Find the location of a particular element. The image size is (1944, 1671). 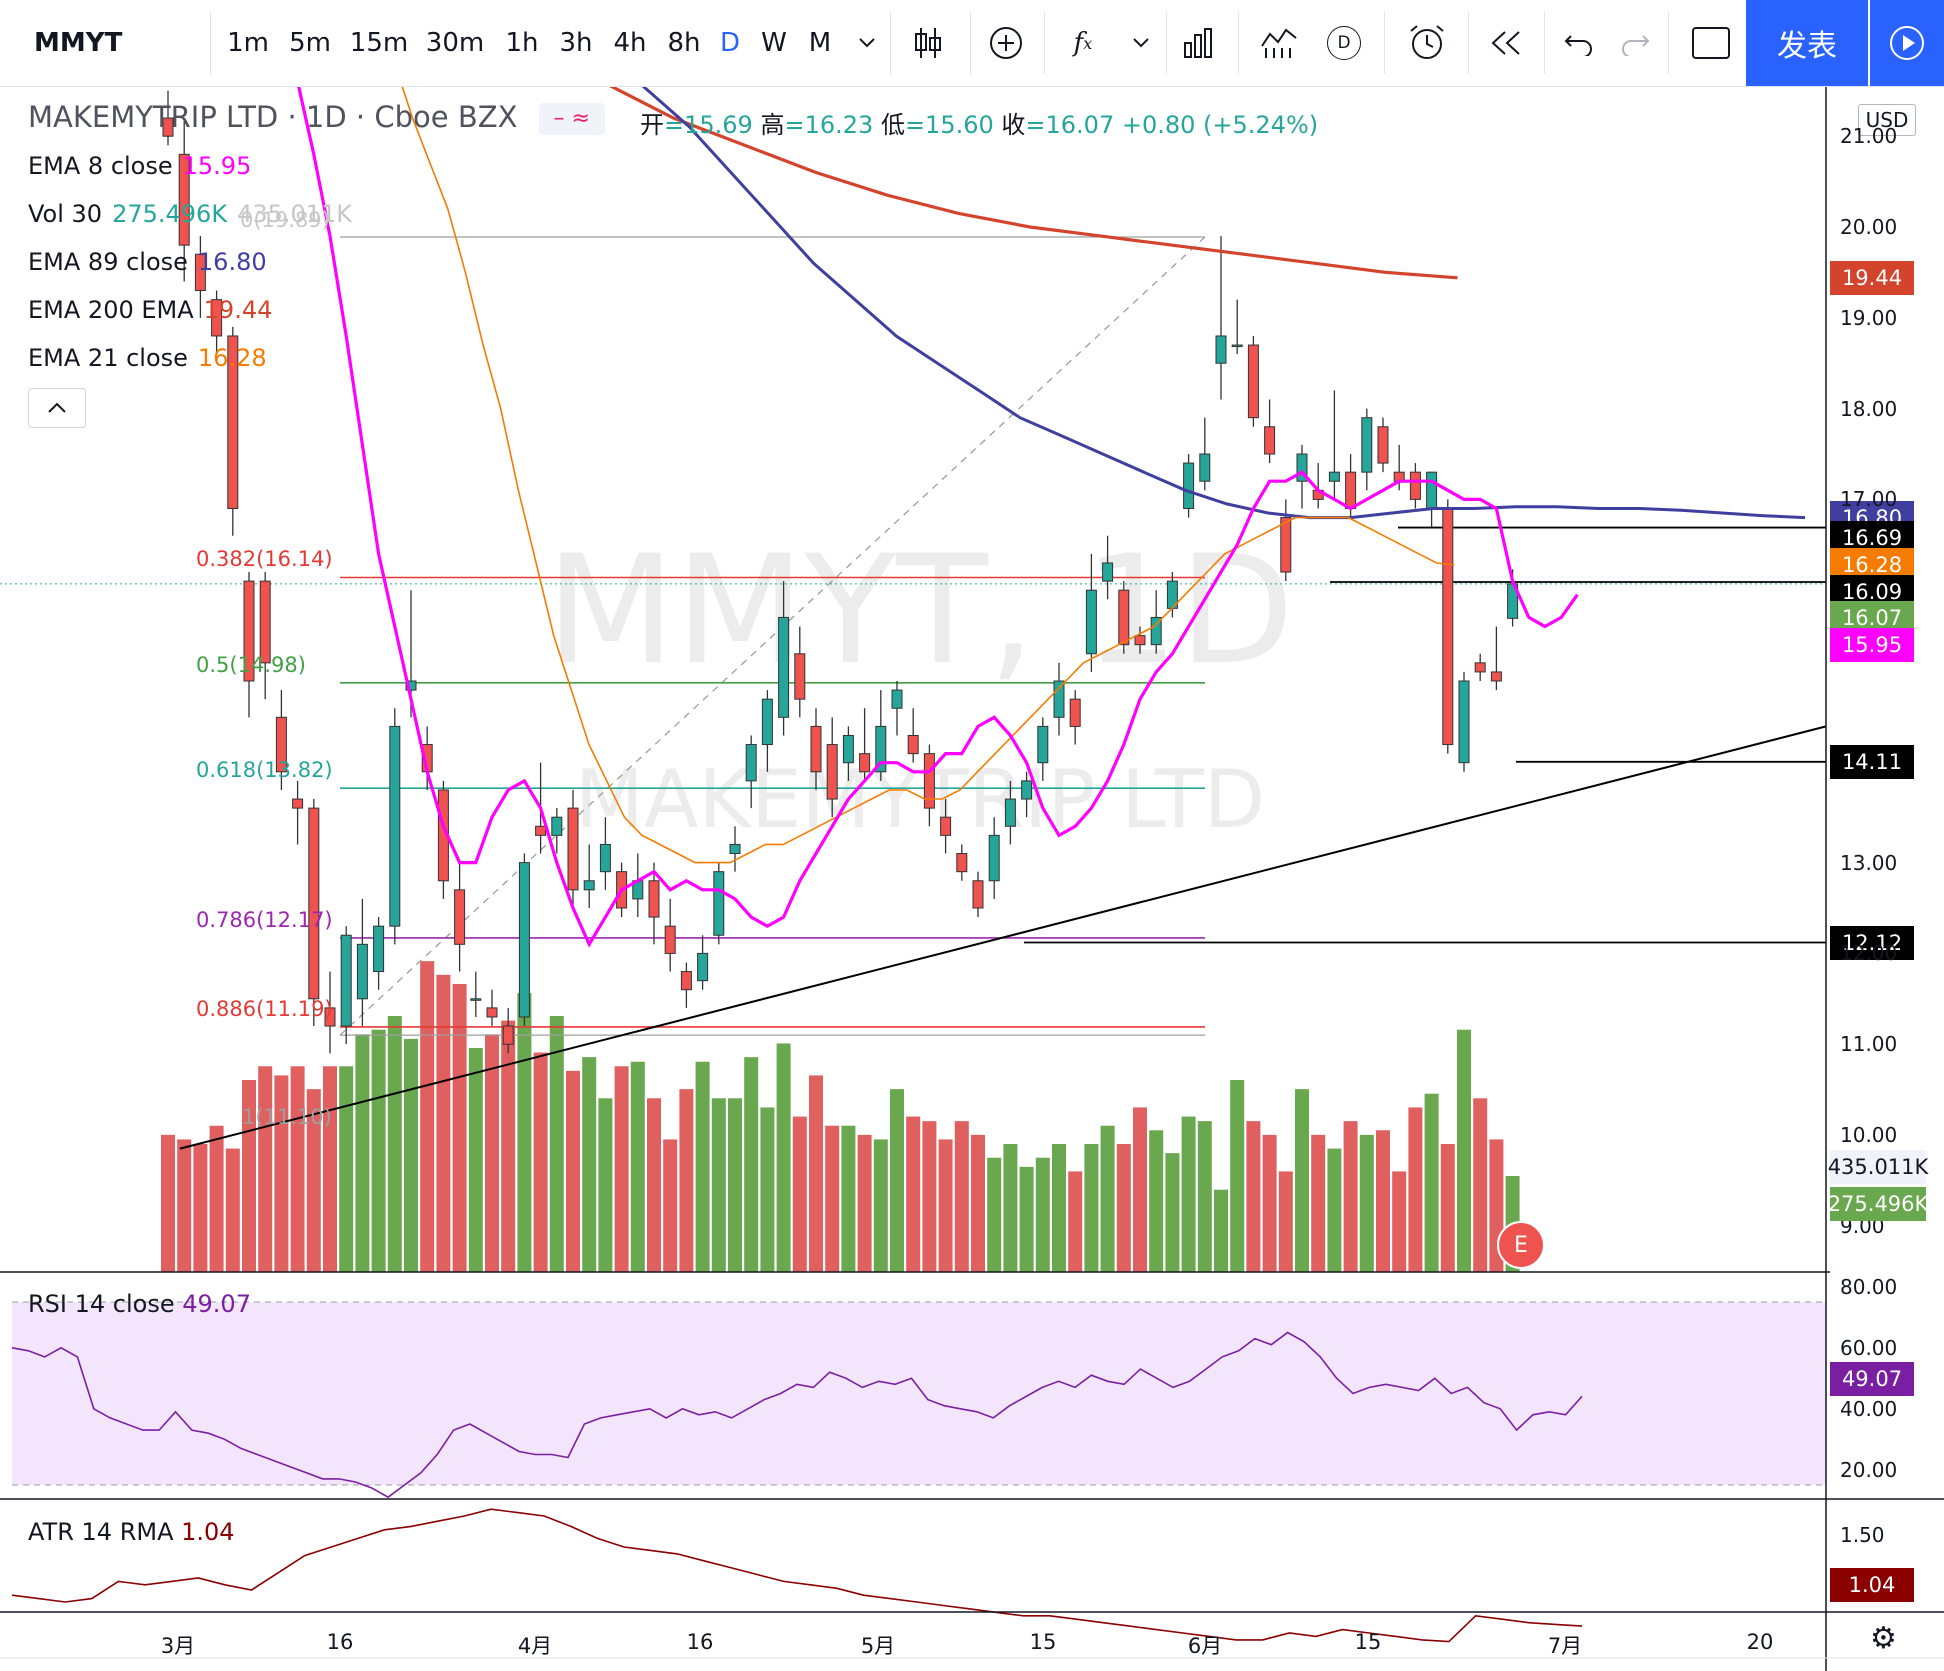

interval-3h-button: 3h is located at coordinates (576, 43).